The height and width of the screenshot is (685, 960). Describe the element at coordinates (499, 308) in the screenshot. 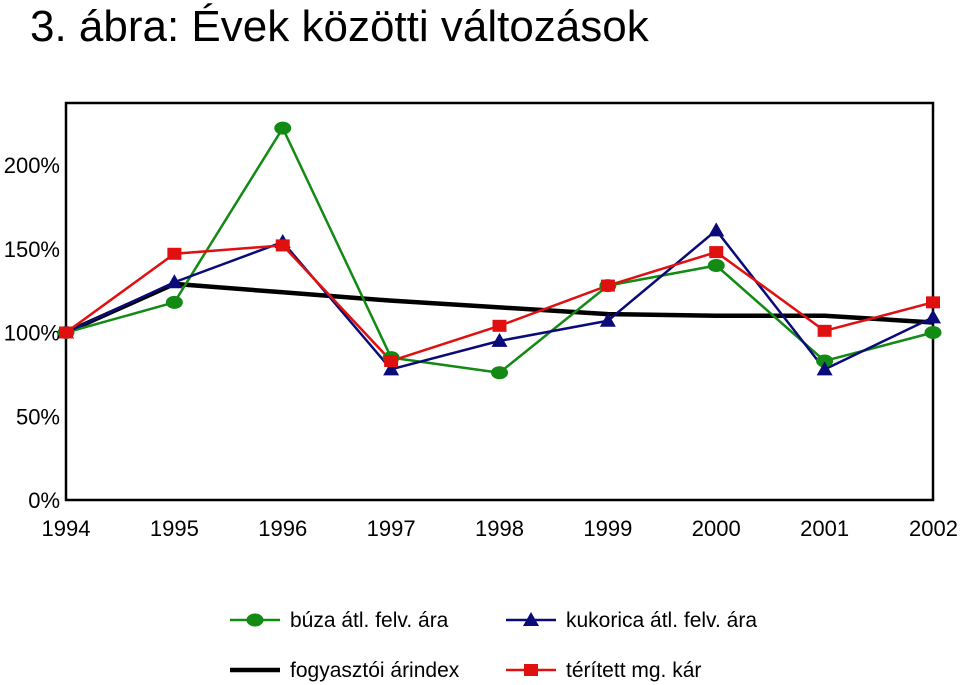

I see `series-line` at that location.